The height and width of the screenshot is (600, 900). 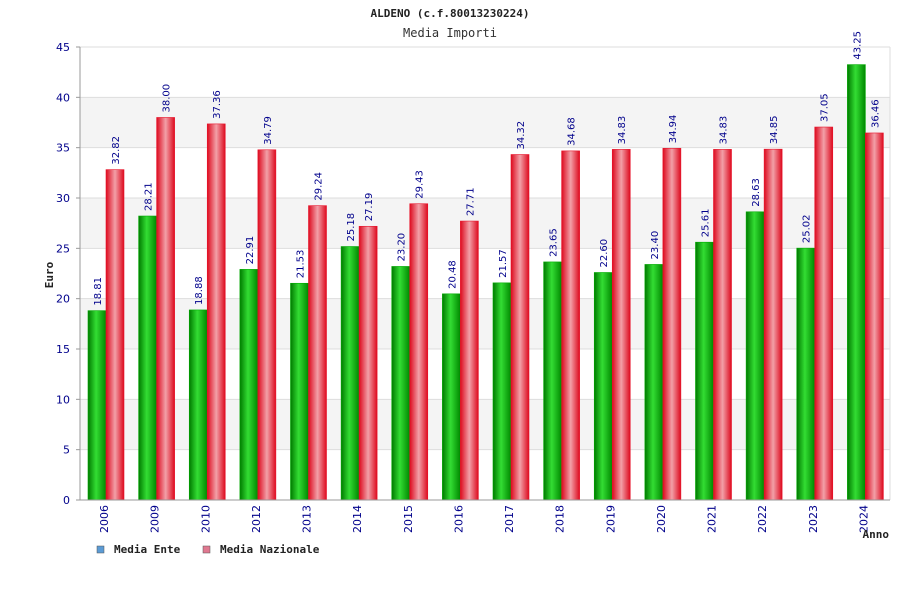 I want to click on value-label: 23.20, so click(x=402, y=247).